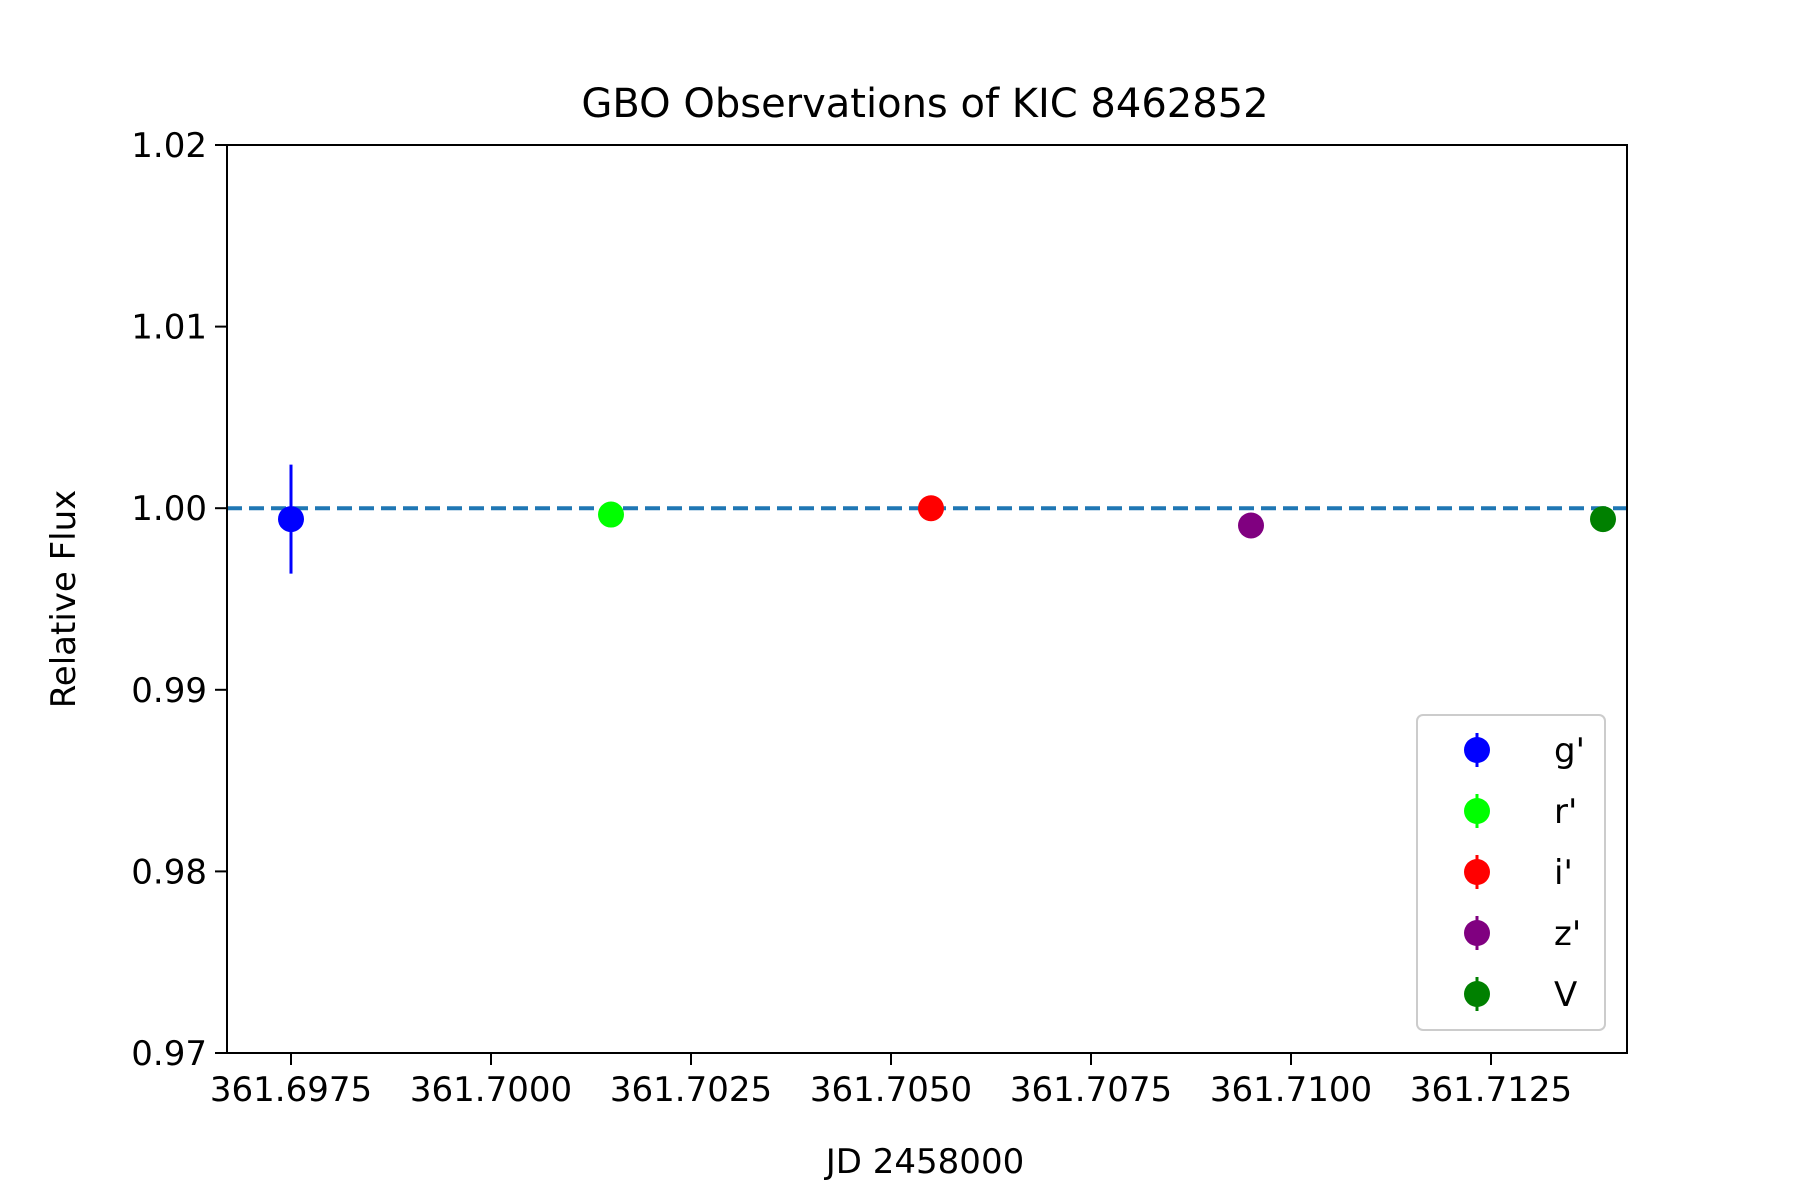 The image size is (1800, 1200). I want to click on y-tick-label: 1.02, so click(169, 146).